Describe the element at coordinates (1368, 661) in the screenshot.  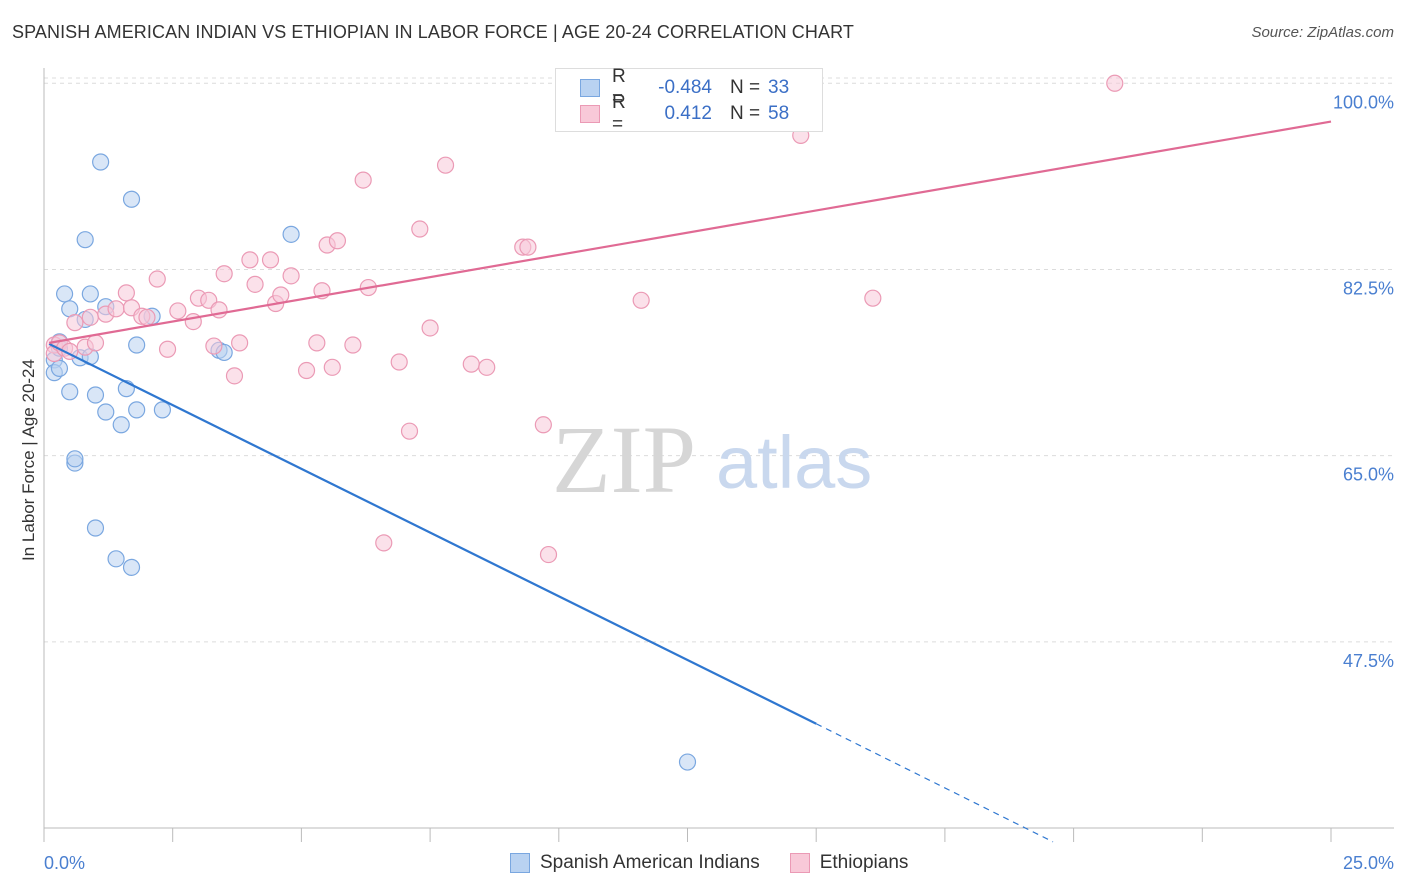
I see `y-tick-label: 47.5%` at that location.